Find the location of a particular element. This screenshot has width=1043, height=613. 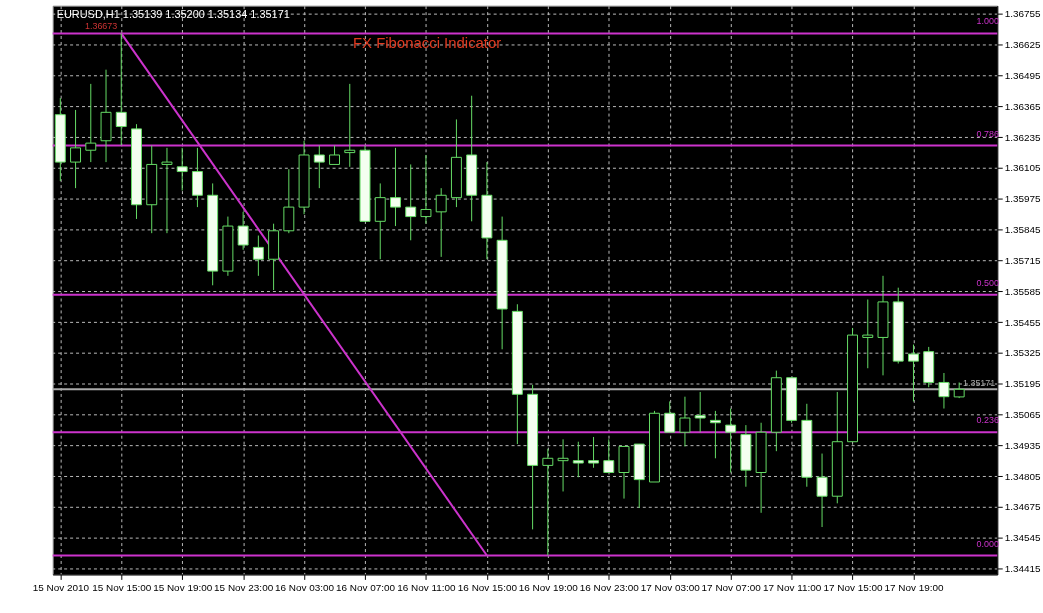

x-tick-label: 17 Nov 15:00 is located at coordinates (853, 587).